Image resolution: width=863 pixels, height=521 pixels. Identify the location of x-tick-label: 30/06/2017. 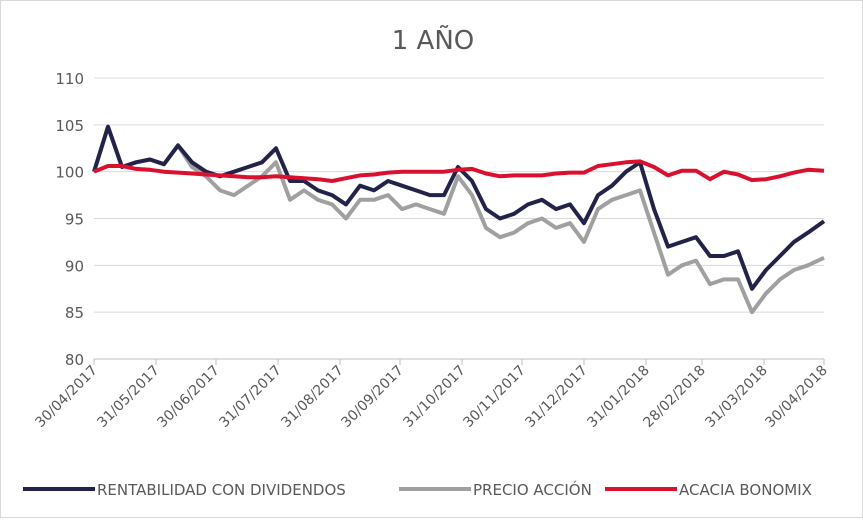
(188, 397).